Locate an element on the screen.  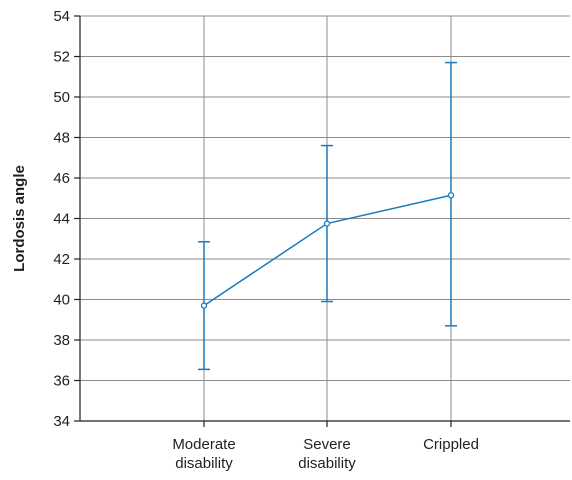
y-tick-label: 42 is located at coordinates (61, 259).